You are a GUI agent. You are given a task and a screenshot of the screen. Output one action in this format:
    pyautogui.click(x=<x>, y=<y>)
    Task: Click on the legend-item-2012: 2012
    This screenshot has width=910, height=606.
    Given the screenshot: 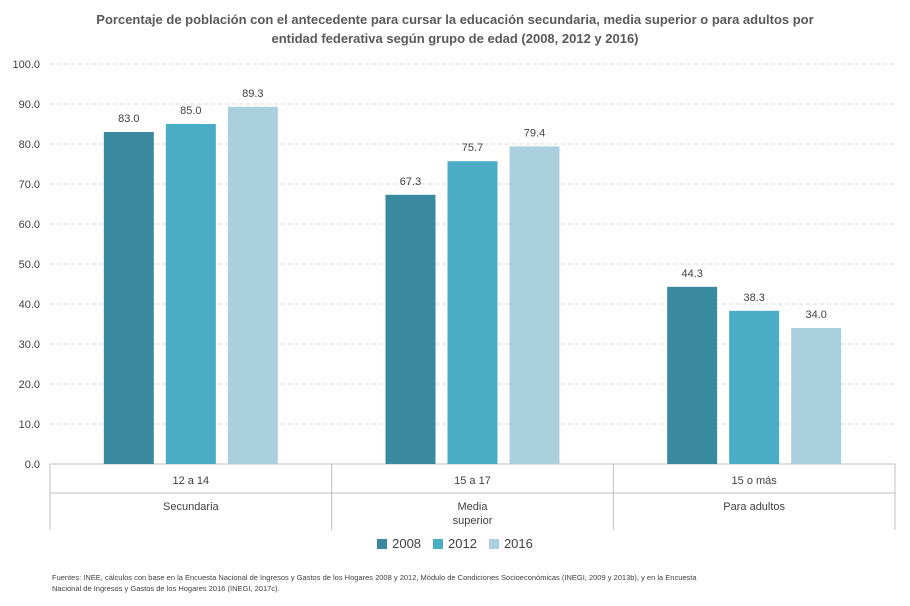 What is the action you would take?
    pyautogui.click(x=455, y=543)
    